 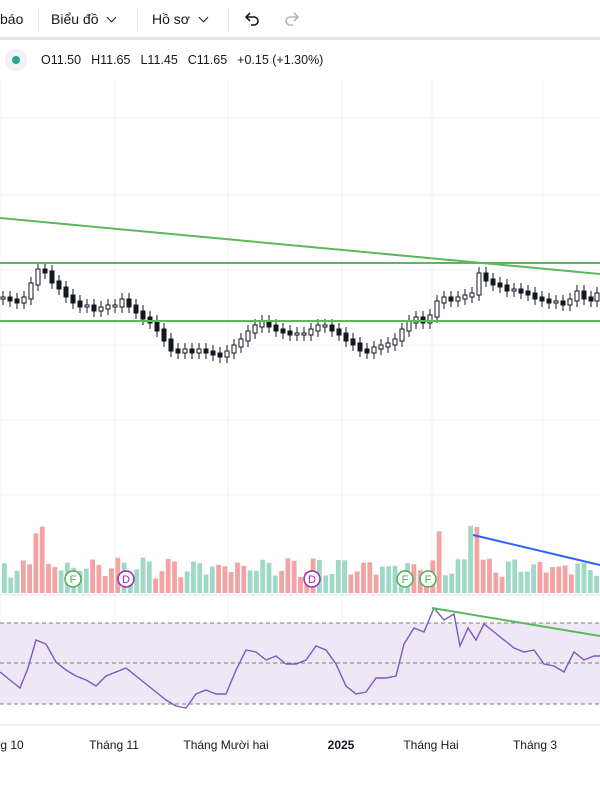 What do you see at coordinates (292, 19) in the screenshot?
I see `redo-button` at bounding box center [292, 19].